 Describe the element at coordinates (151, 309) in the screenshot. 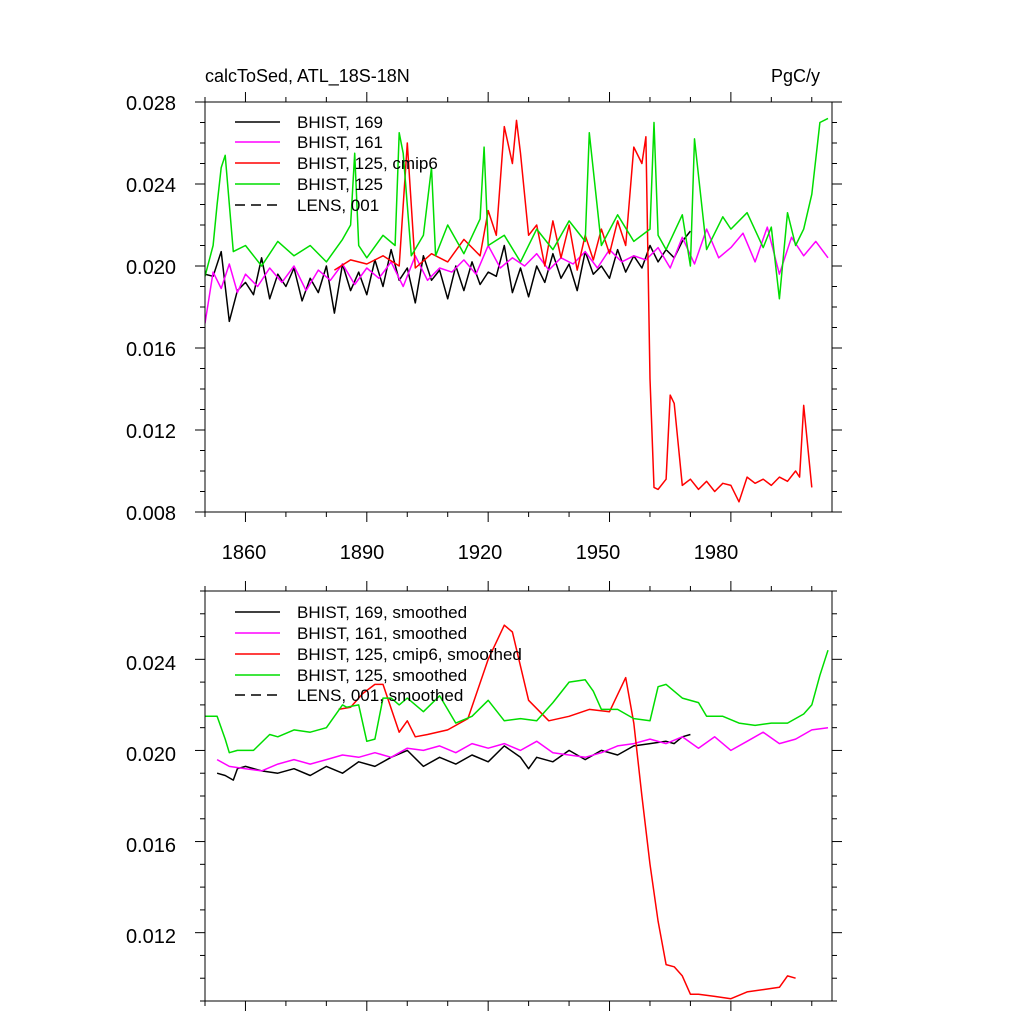

I see `top-y-tick-labels: 0.028 0.024 0.020 0.016 0.012 0.008` at that location.